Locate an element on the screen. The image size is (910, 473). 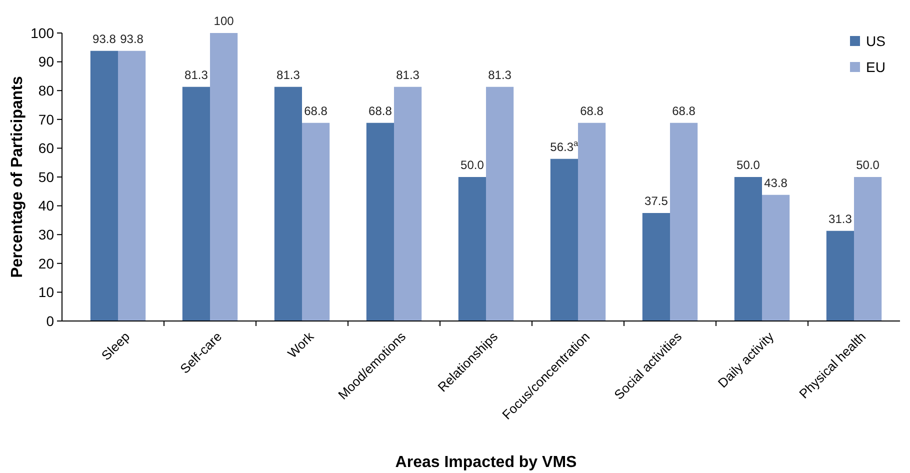
data-label: 37.5 is located at coordinates (656, 201).